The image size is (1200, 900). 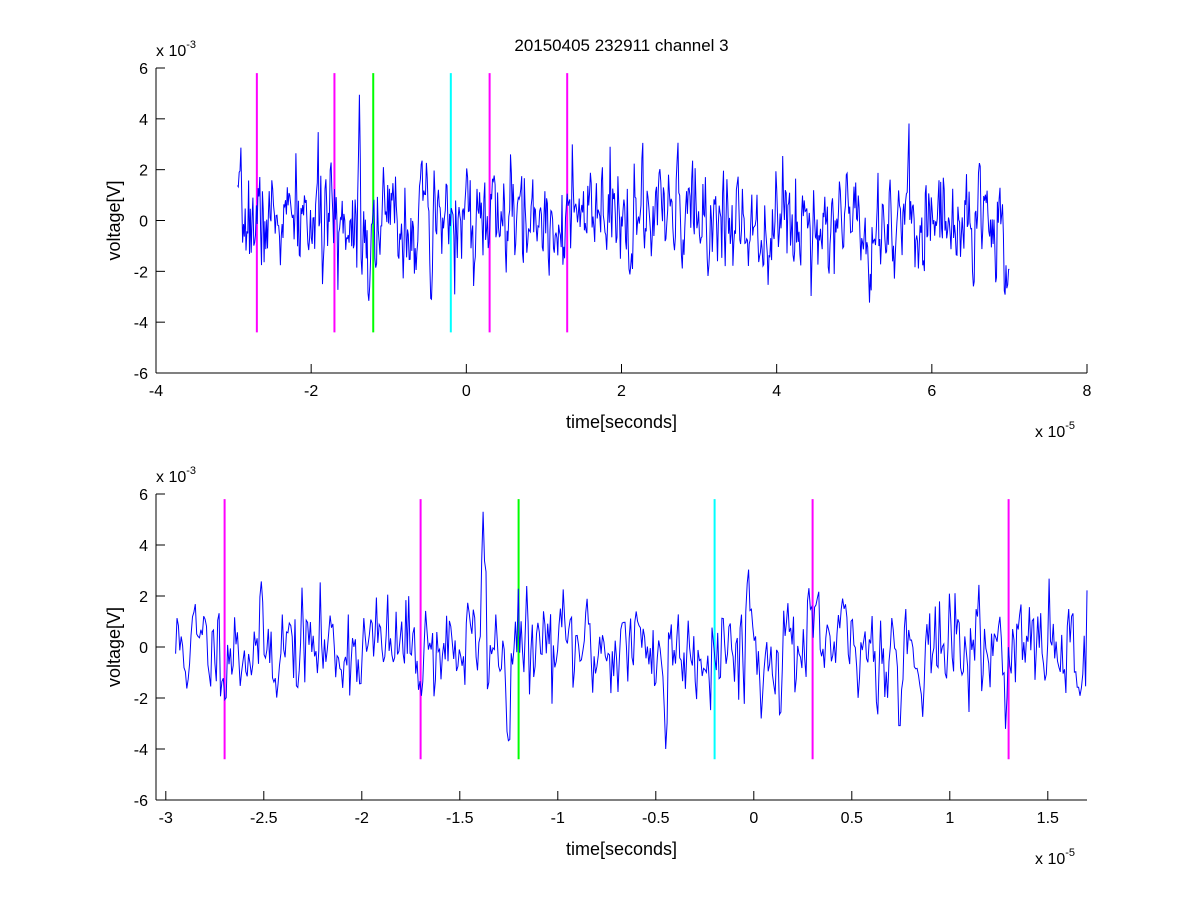 What do you see at coordinates (621, 391) in the screenshot?
I see `x-tick-label: 2` at bounding box center [621, 391].